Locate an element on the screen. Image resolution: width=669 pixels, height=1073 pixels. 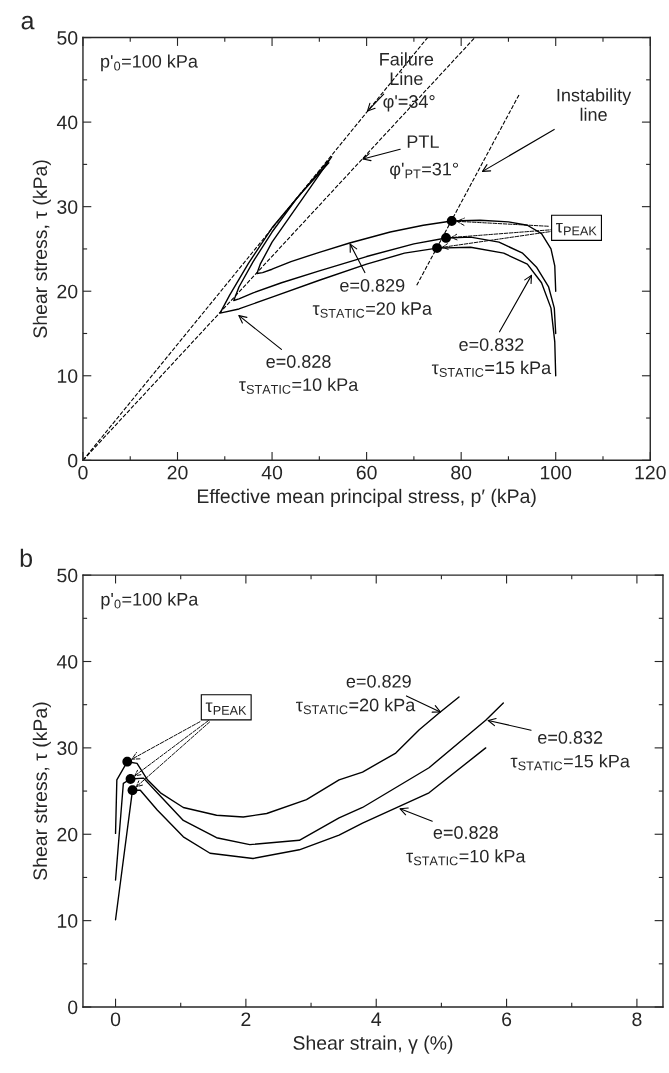
x-tick-label: 40 is located at coordinates (272, 472).